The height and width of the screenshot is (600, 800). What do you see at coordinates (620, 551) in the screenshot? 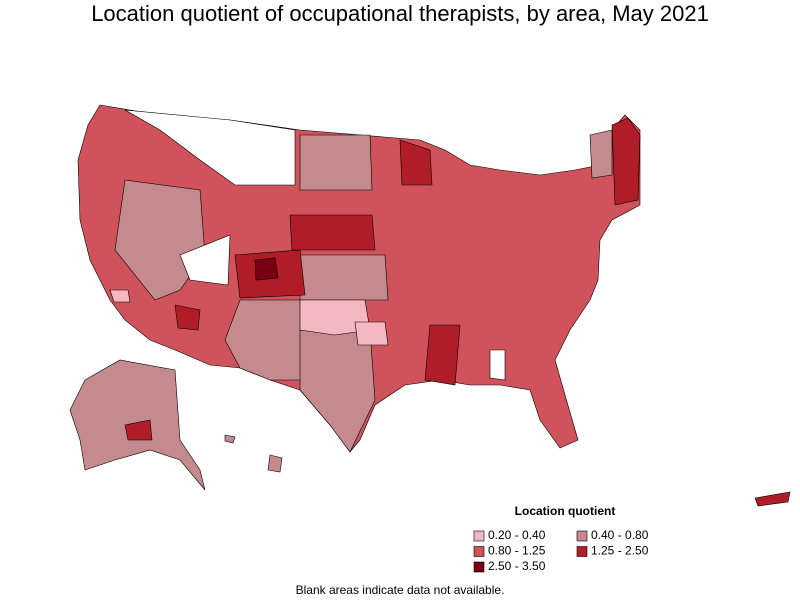
I see `legend-label: 1.25 - 2.50` at bounding box center [620, 551].